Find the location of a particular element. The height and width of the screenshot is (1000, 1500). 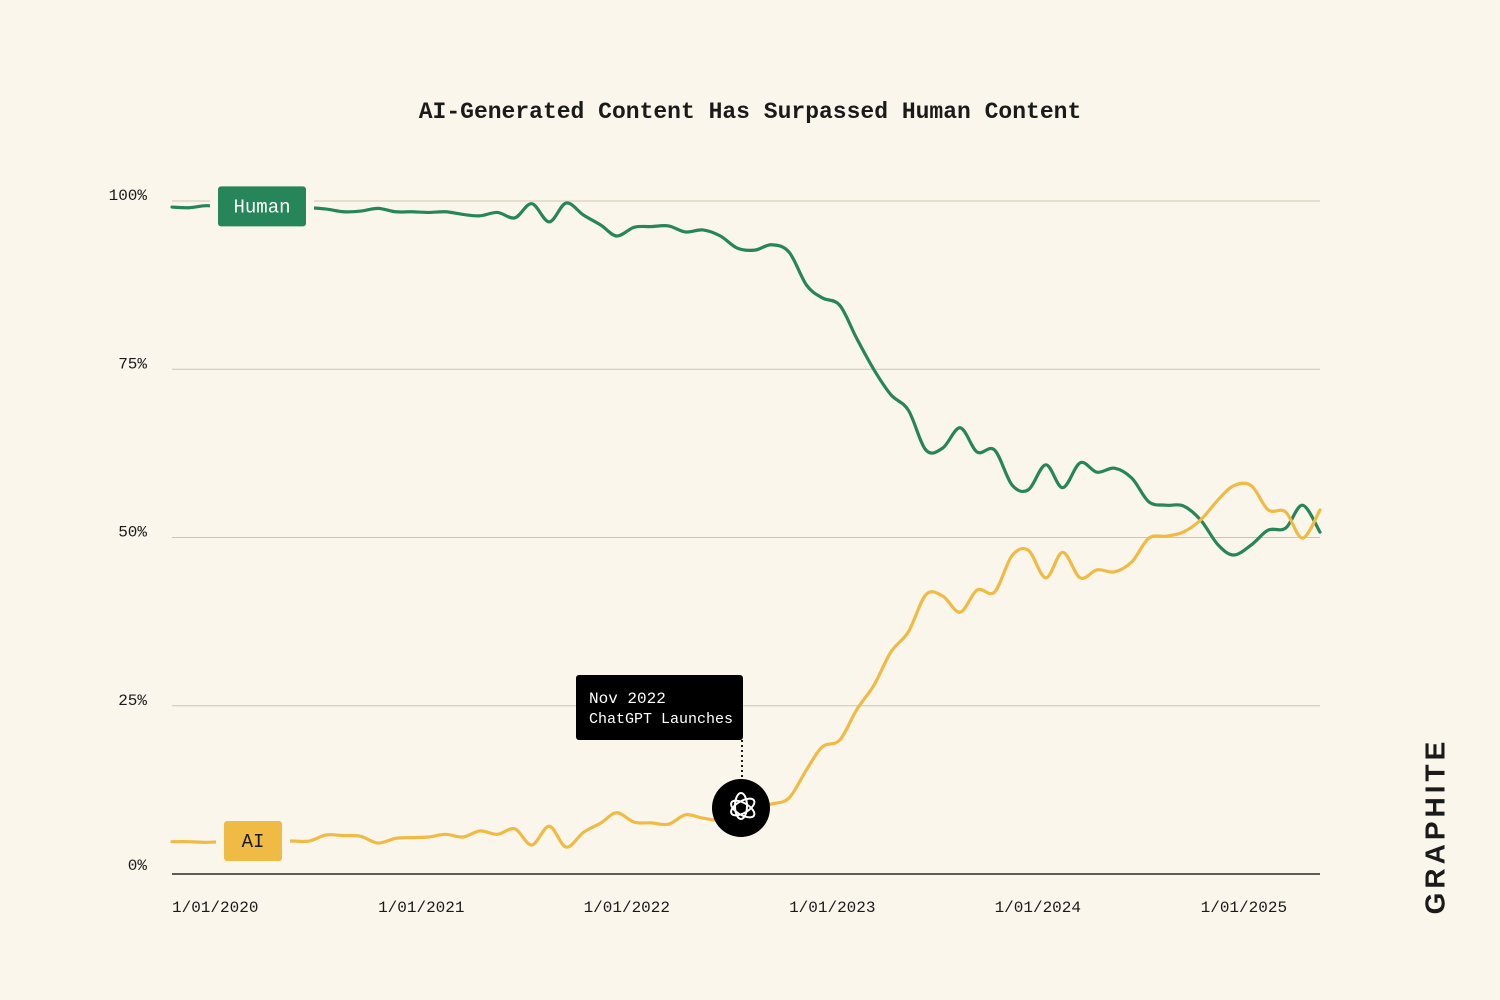

annotation-text: ChatGPT Launches is located at coordinates (661, 719).